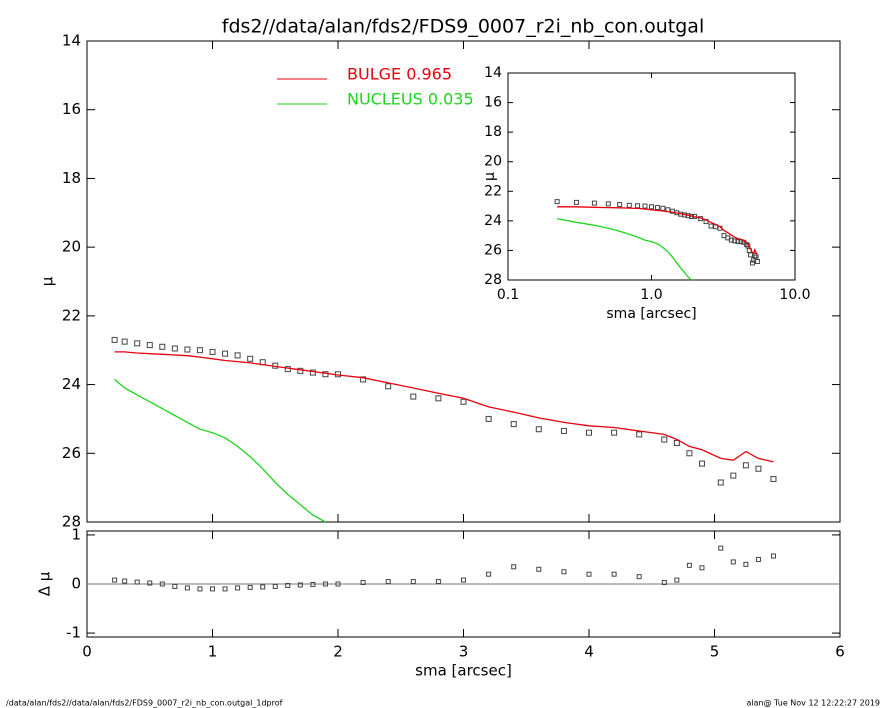 This screenshot has width=885, height=708. What do you see at coordinates (76, 584) in the screenshot?
I see `y-tick-label: 0` at bounding box center [76, 584].